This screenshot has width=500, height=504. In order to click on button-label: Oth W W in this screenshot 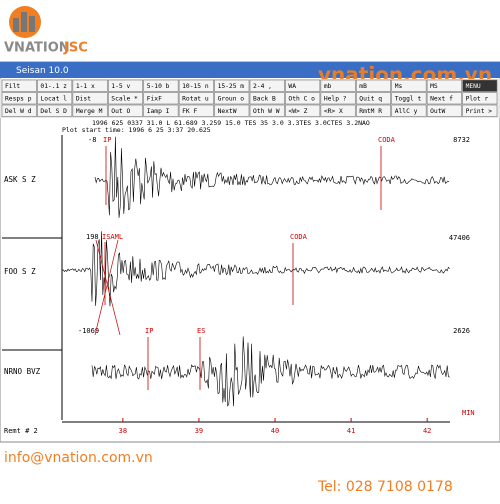, I will do `click(266, 111)`.